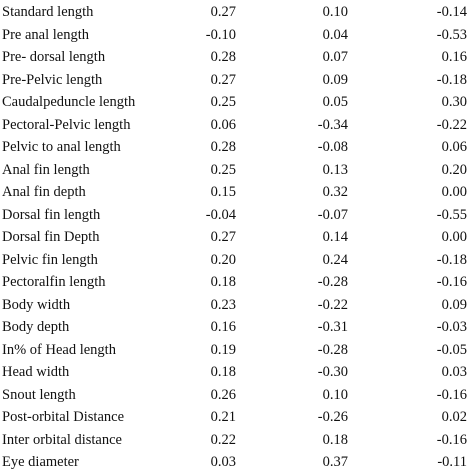 This screenshot has height=474, width=474. What do you see at coordinates (454, 417) in the screenshot?
I see `cell-value: 0.02` at bounding box center [454, 417].